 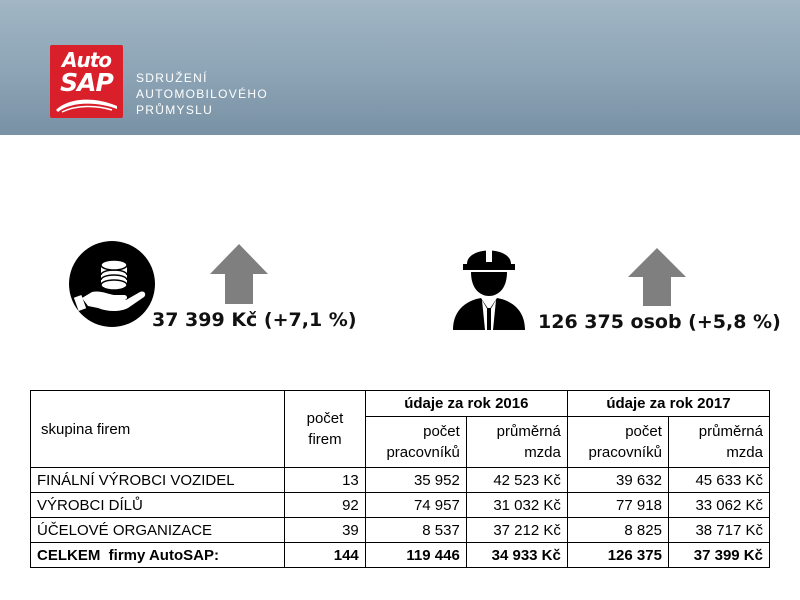 I want to click on cell-wage-2017: 37 399 Kč, so click(x=719, y=555).